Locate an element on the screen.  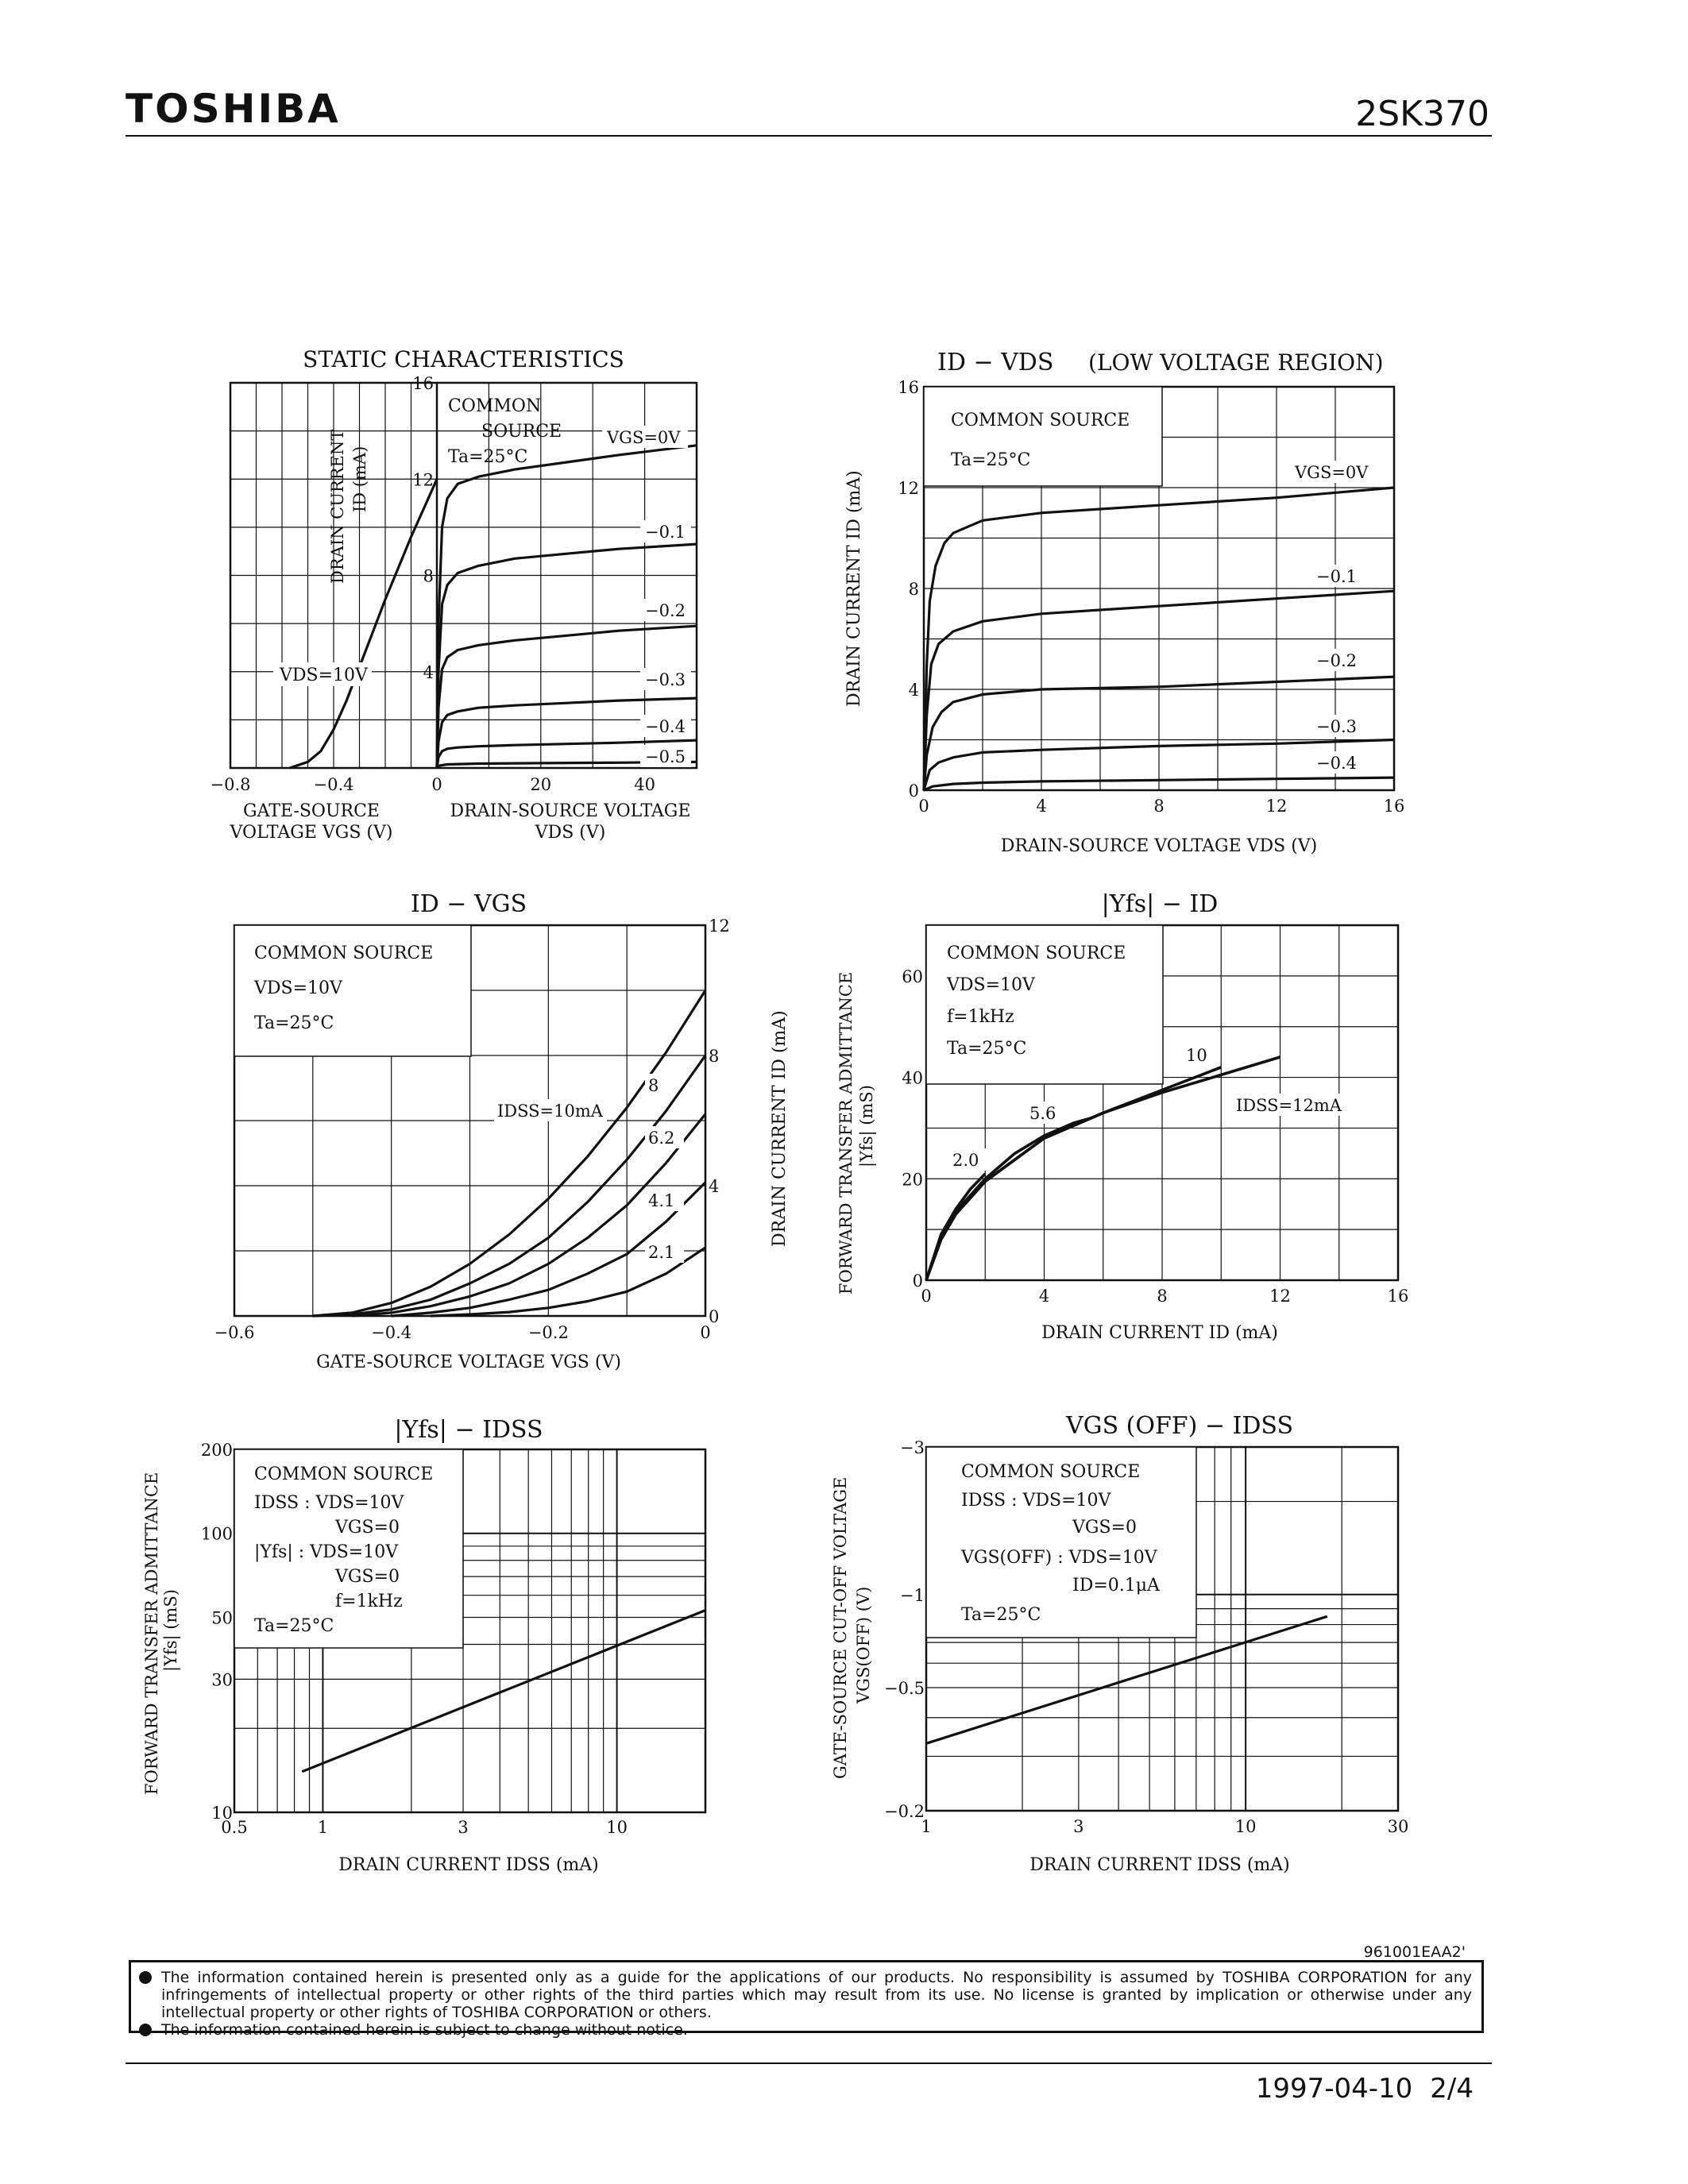
series-line-vgs2 is located at coordinates (566, 696).